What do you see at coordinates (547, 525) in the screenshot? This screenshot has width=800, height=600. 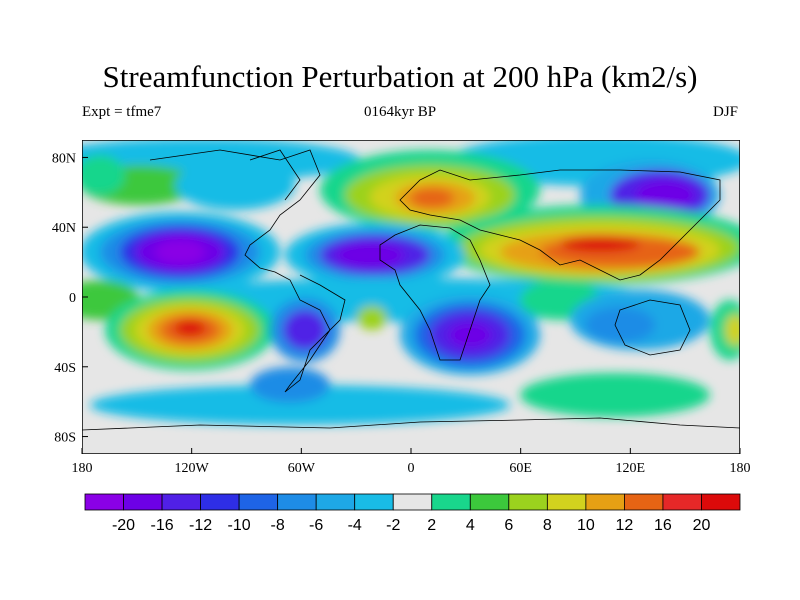 I see `colorbar-label: 8` at bounding box center [547, 525].